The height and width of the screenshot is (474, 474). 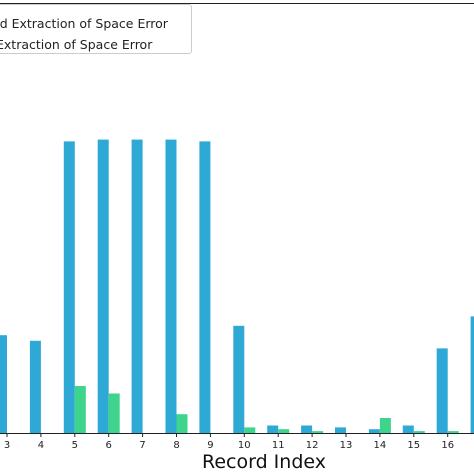 What do you see at coordinates (244, 445) in the screenshot?
I see `x-tick-label-10: 10` at bounding box center [244, 445].